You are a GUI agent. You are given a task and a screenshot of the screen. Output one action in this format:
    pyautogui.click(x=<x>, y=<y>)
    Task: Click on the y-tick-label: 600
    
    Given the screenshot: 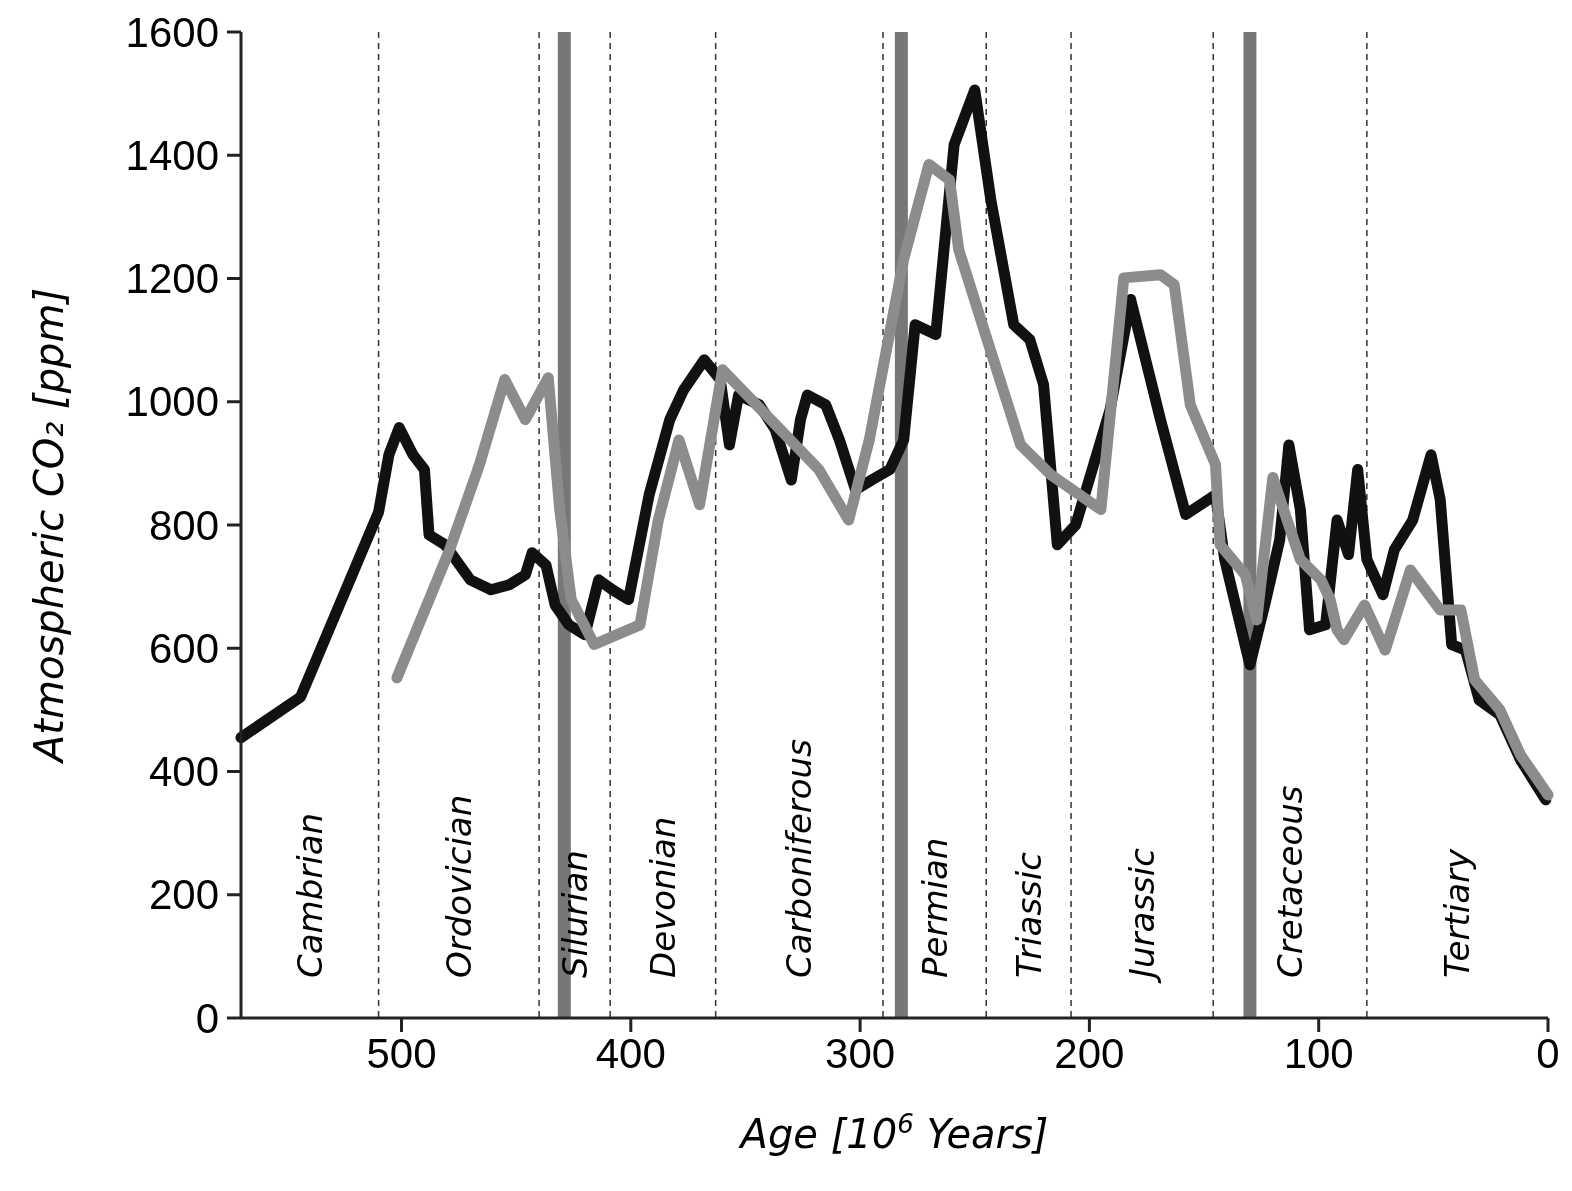 What is the action you would take?
    pyautogui.click(x=183, y=648)
    